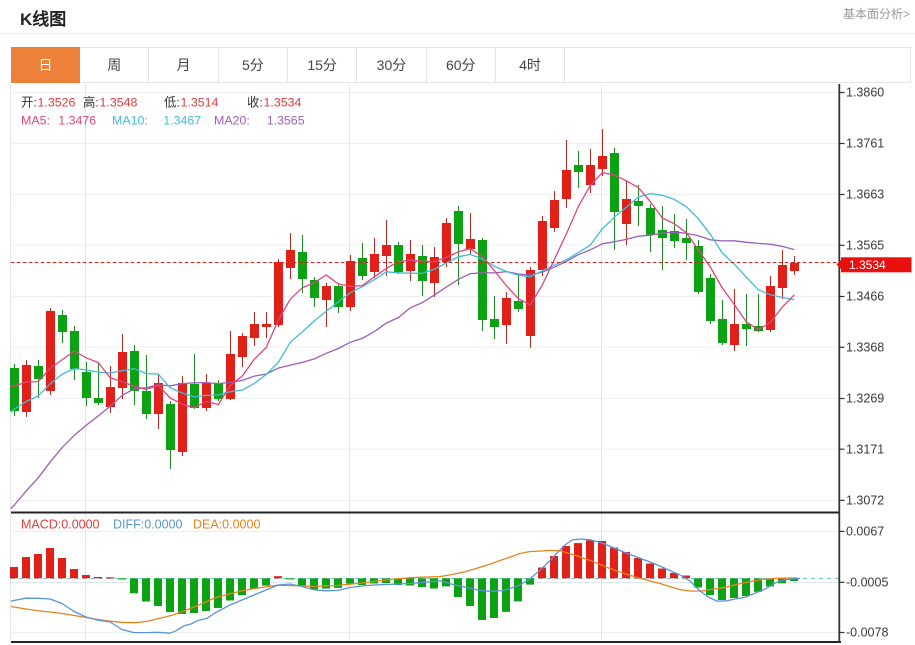 The width and height of the screenshot is (915, 645). What do you see at coordinates (865, 195) in the screenshot?
I see `svg-text: 1.3663` at bounding box center [865, 195].